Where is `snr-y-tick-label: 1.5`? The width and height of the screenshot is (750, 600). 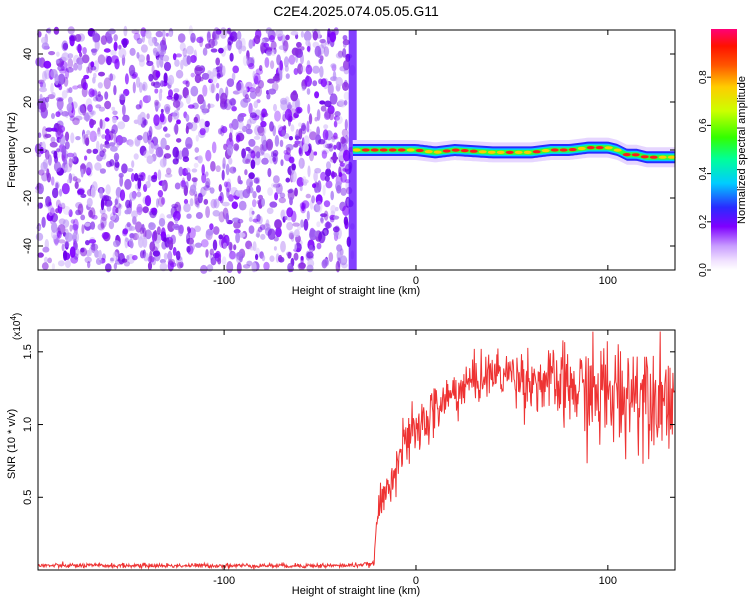 snr-y-tick-label: 1.5 is located at coordinates (28, 351).